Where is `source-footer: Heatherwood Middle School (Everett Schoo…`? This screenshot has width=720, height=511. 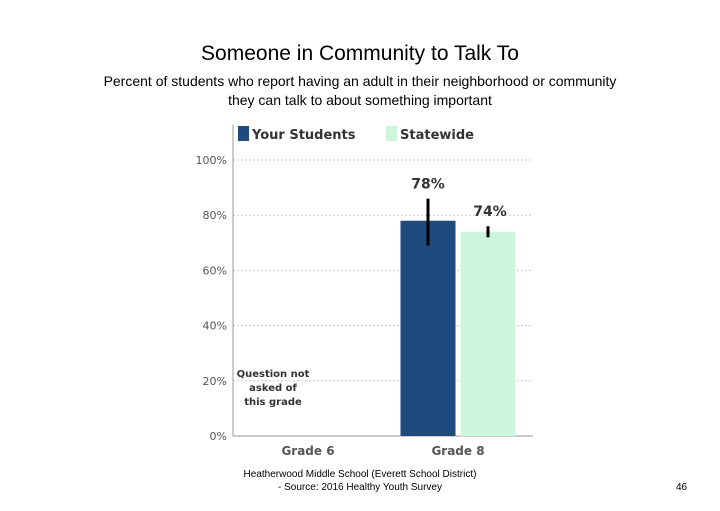
source-footer: Heatherwood Middle School (Everett Schoo… is located at coordinates (360, 481).